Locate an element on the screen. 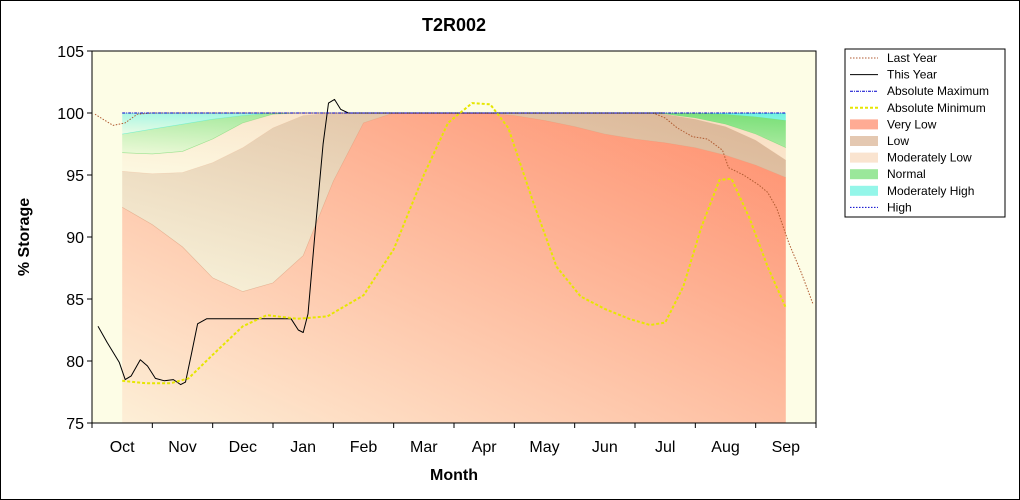 The height and width of the screenshot is (500, 1020). x-tick-label: Apr is located at coordinates (485, 447).